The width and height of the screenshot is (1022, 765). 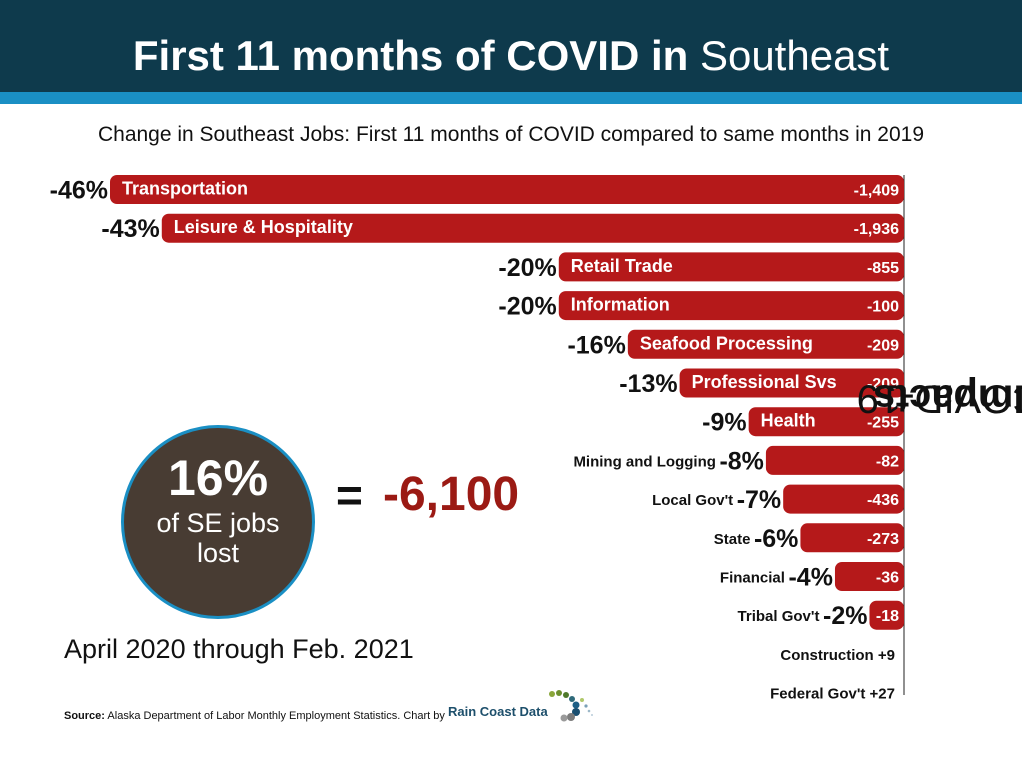 What do you see at coordinates (845, 616) in the screenshot?
I see `percent-label: -2%` at bounding box center [845, 616].